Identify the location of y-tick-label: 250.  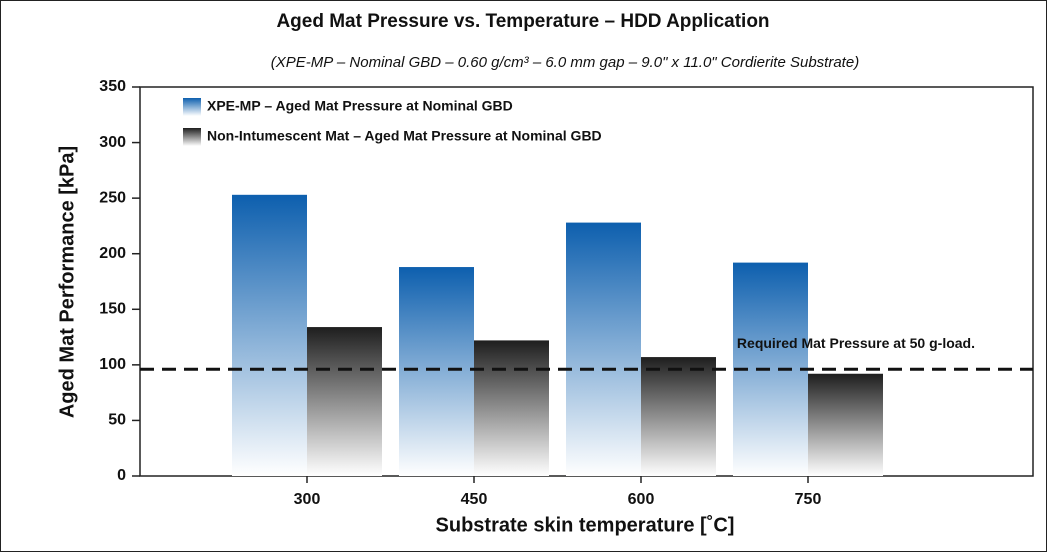
(112, 197).